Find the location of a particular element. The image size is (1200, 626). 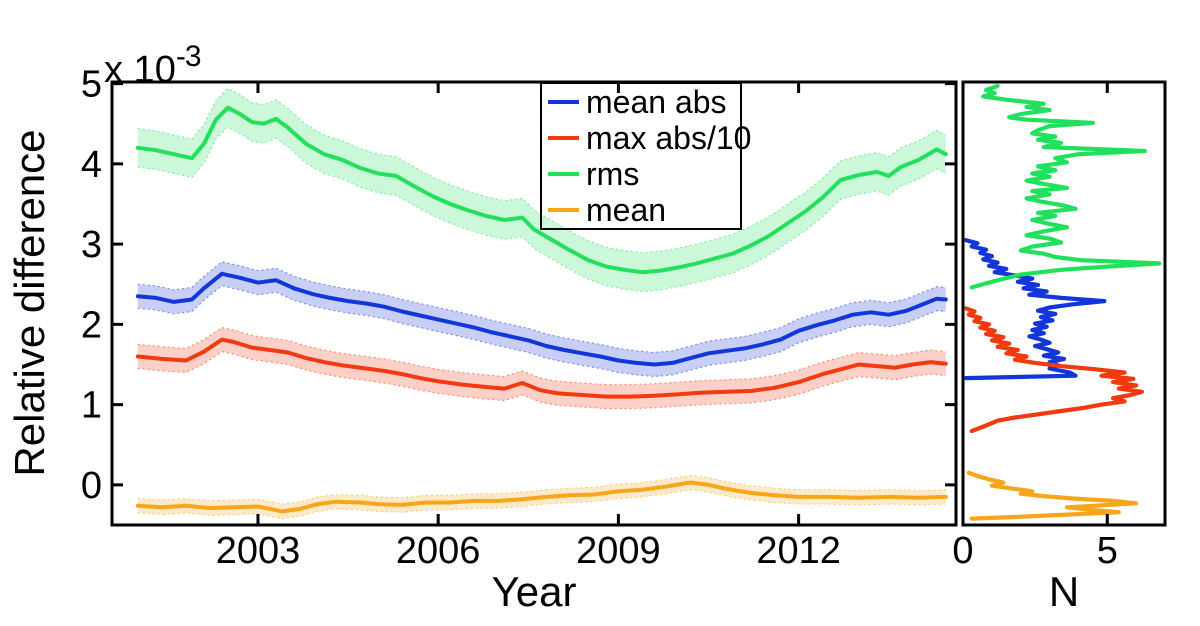

y-axis-label: Relative difference is located at coordinates (29, 303).